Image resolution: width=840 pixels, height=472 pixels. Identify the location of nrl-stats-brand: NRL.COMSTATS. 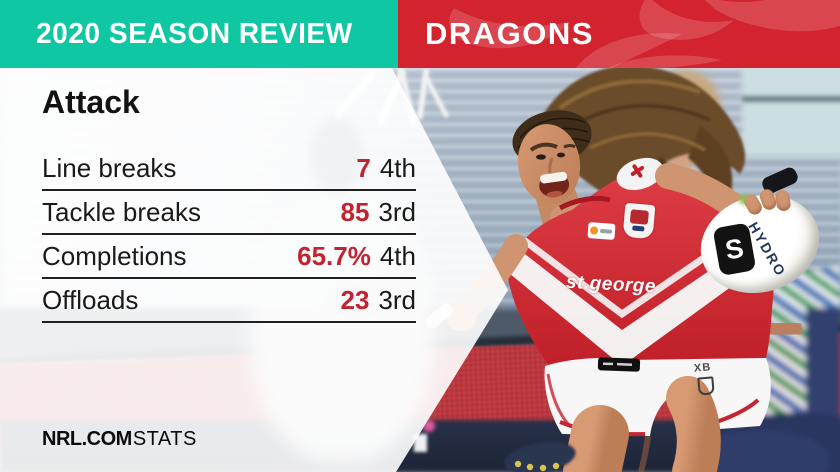
(119, 439).